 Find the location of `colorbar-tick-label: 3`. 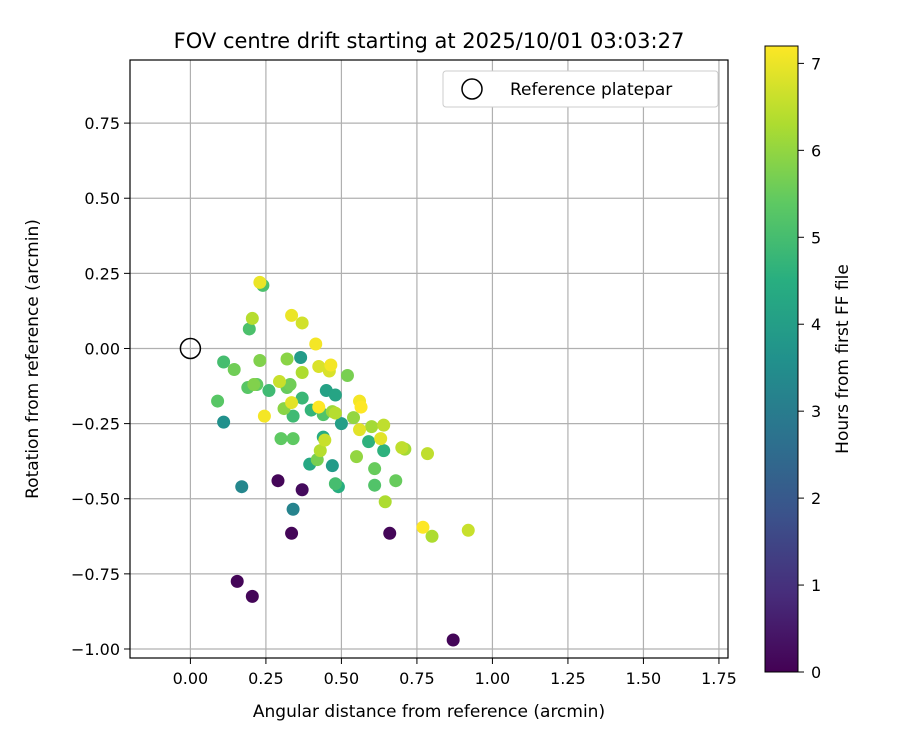

colorbar-tick-label: 3 is located at coordinates (816, 411).